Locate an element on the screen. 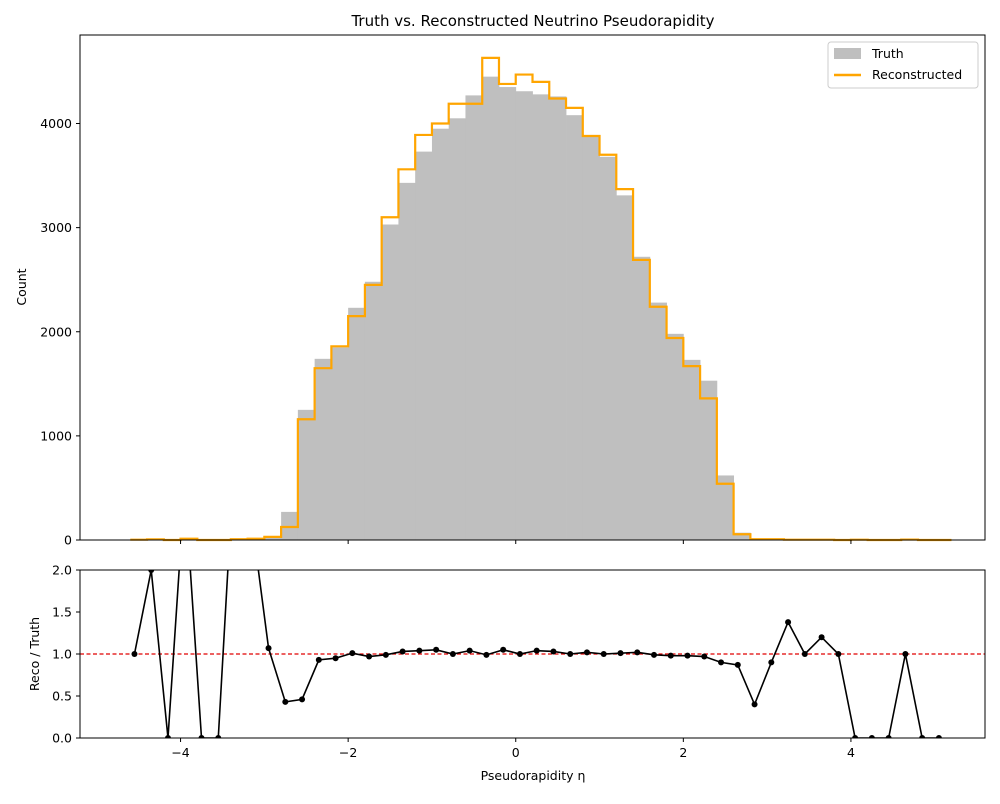 Image resolution: width=1000 pixels, height=804 pixels. ratio-x-tick-label: 2 is located at coordinates (683, 752).